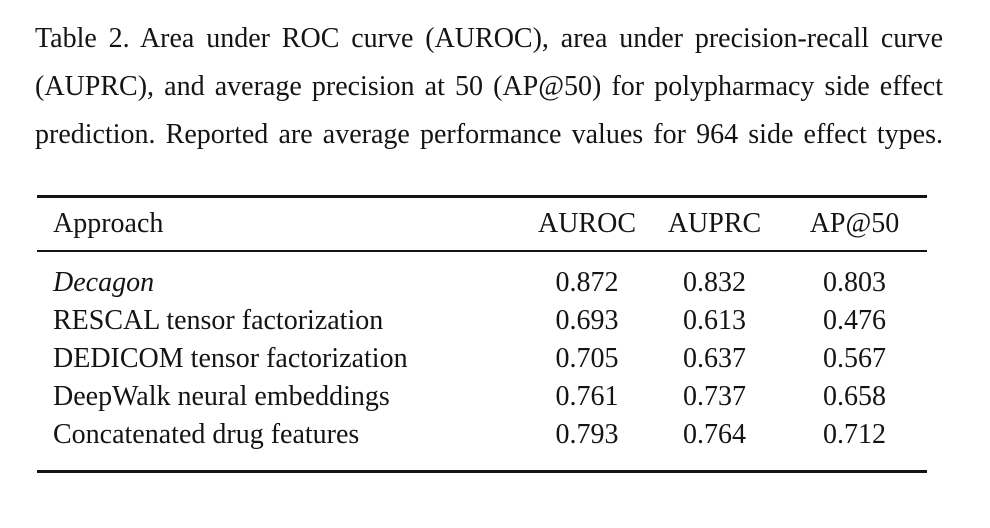 This screenshot has height=528, width=990. What do you see at coordinates (206, 434) in the screenshot?
I see `approach-cell: Concatenated drug features` at bounding box center [206, 434].